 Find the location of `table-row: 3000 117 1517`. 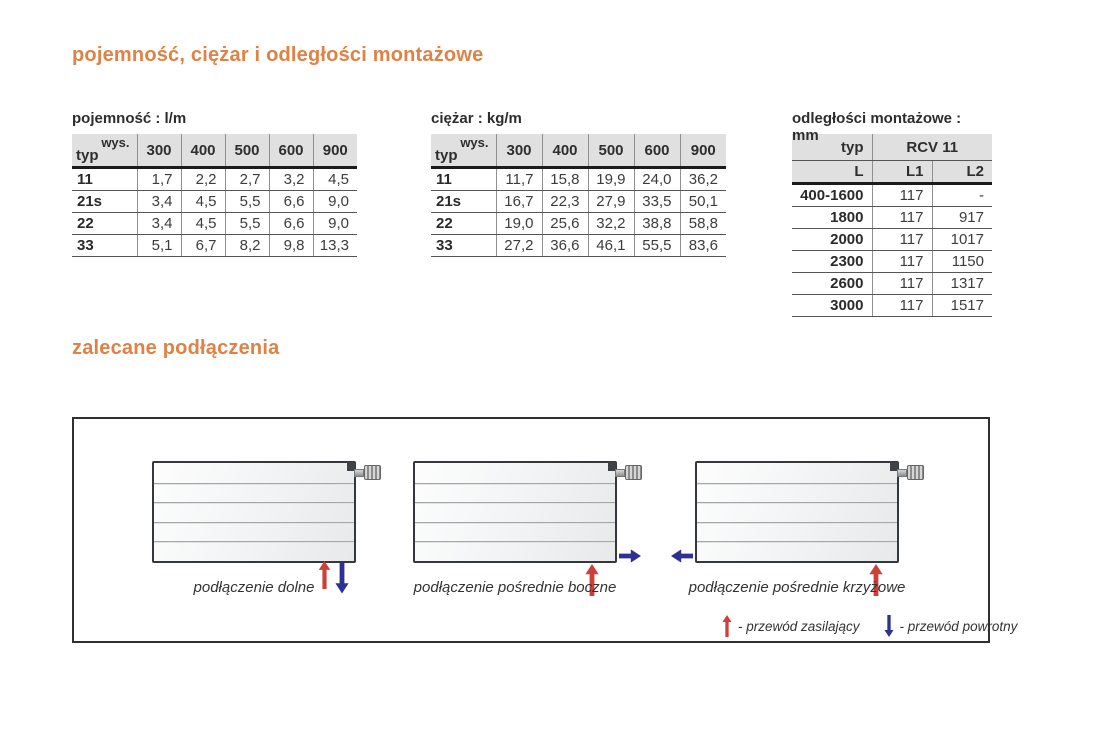

table-row: 3000 117 1517 is located at coordinates (892, 305).